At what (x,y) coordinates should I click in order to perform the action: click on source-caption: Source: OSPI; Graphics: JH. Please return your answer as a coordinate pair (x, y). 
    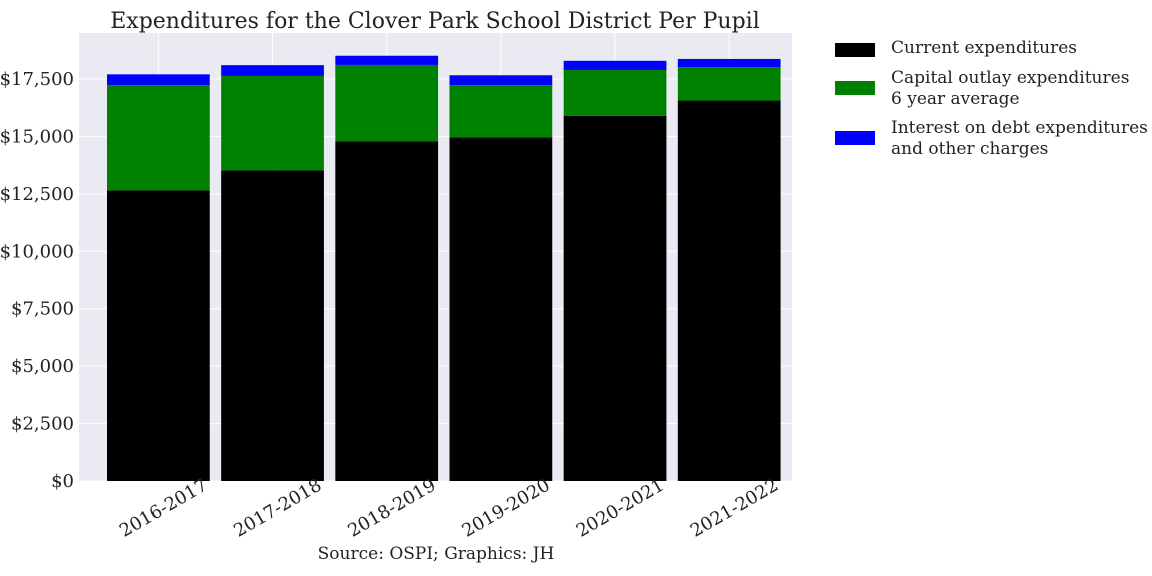
    Looking at the image, I should click on (436, 554).